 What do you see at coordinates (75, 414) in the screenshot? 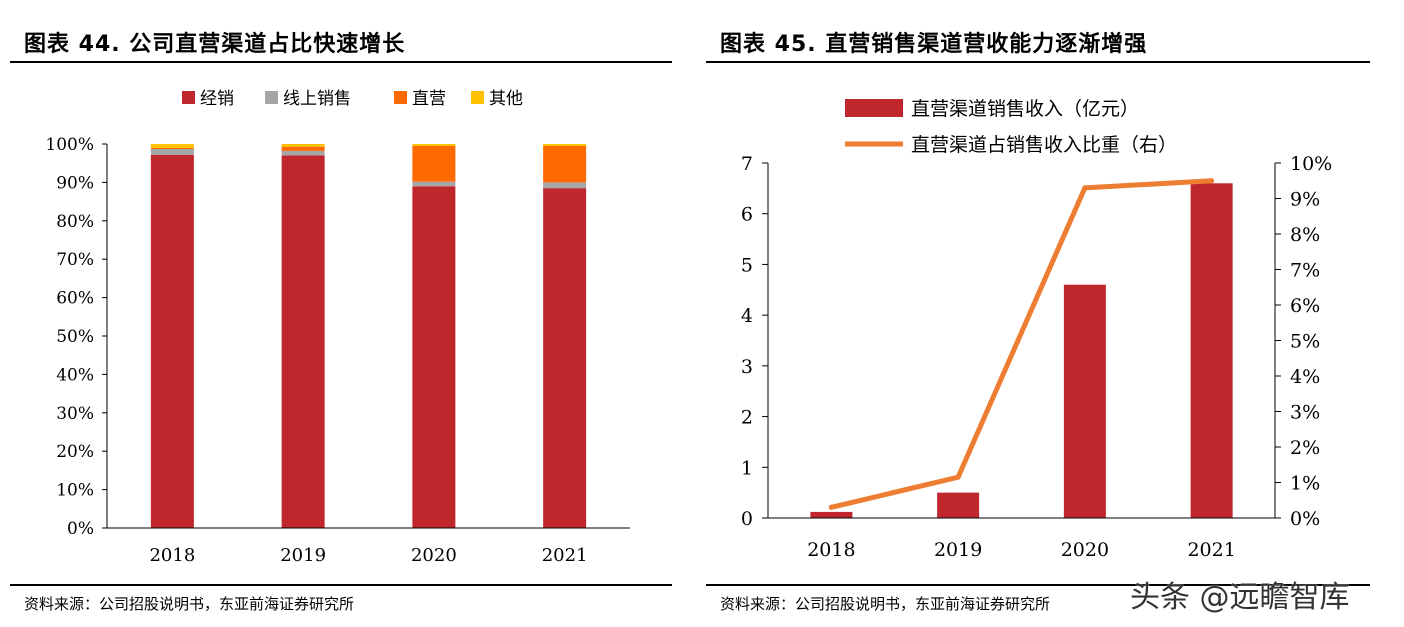
I see `left-y-tick-label: 30%` at bounding box center [75, 414].